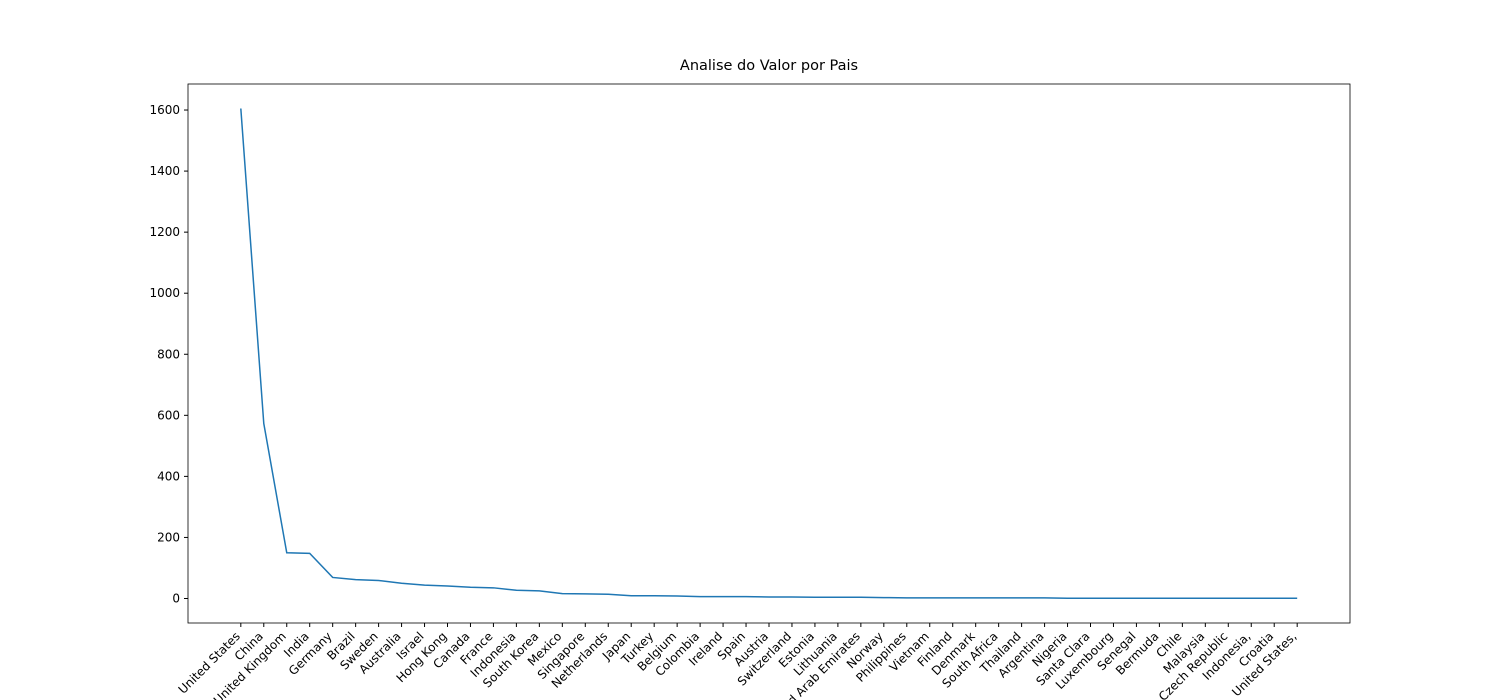 The height and width of the screenshot is (700, 1500). What do you see at coordinates (176, 599) in the screenshot?
I see `y-tick-label: 0` at bounding box center [176, 599].